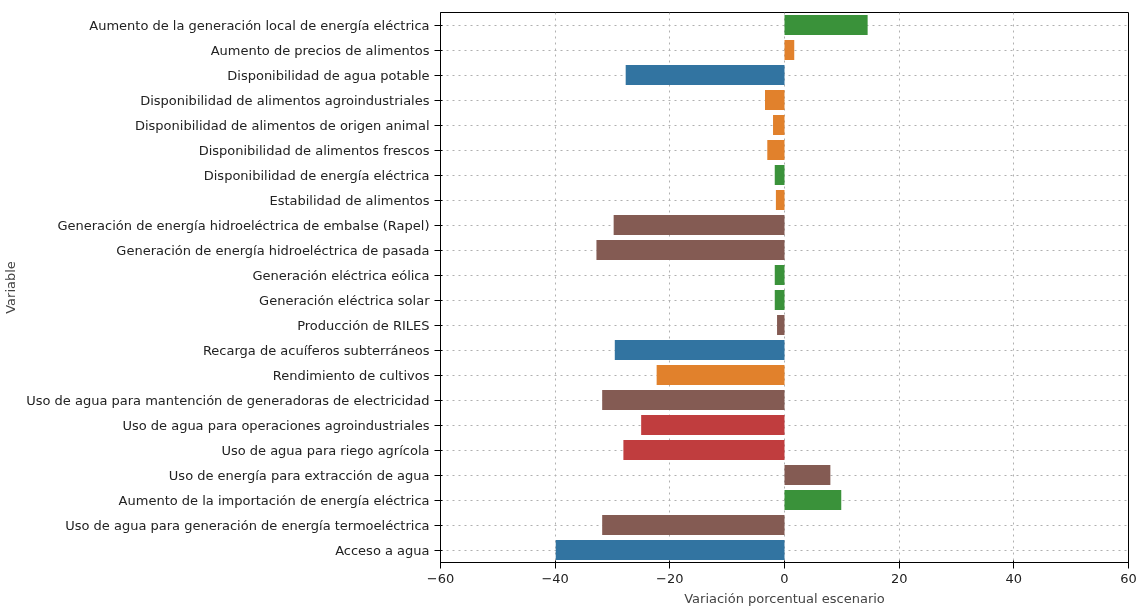  What do you see at coordinates (299, 475) in the screenshot?
I see `y-tick-label: Uso de energía para extracción de agua` at bounding box center [299, 475].